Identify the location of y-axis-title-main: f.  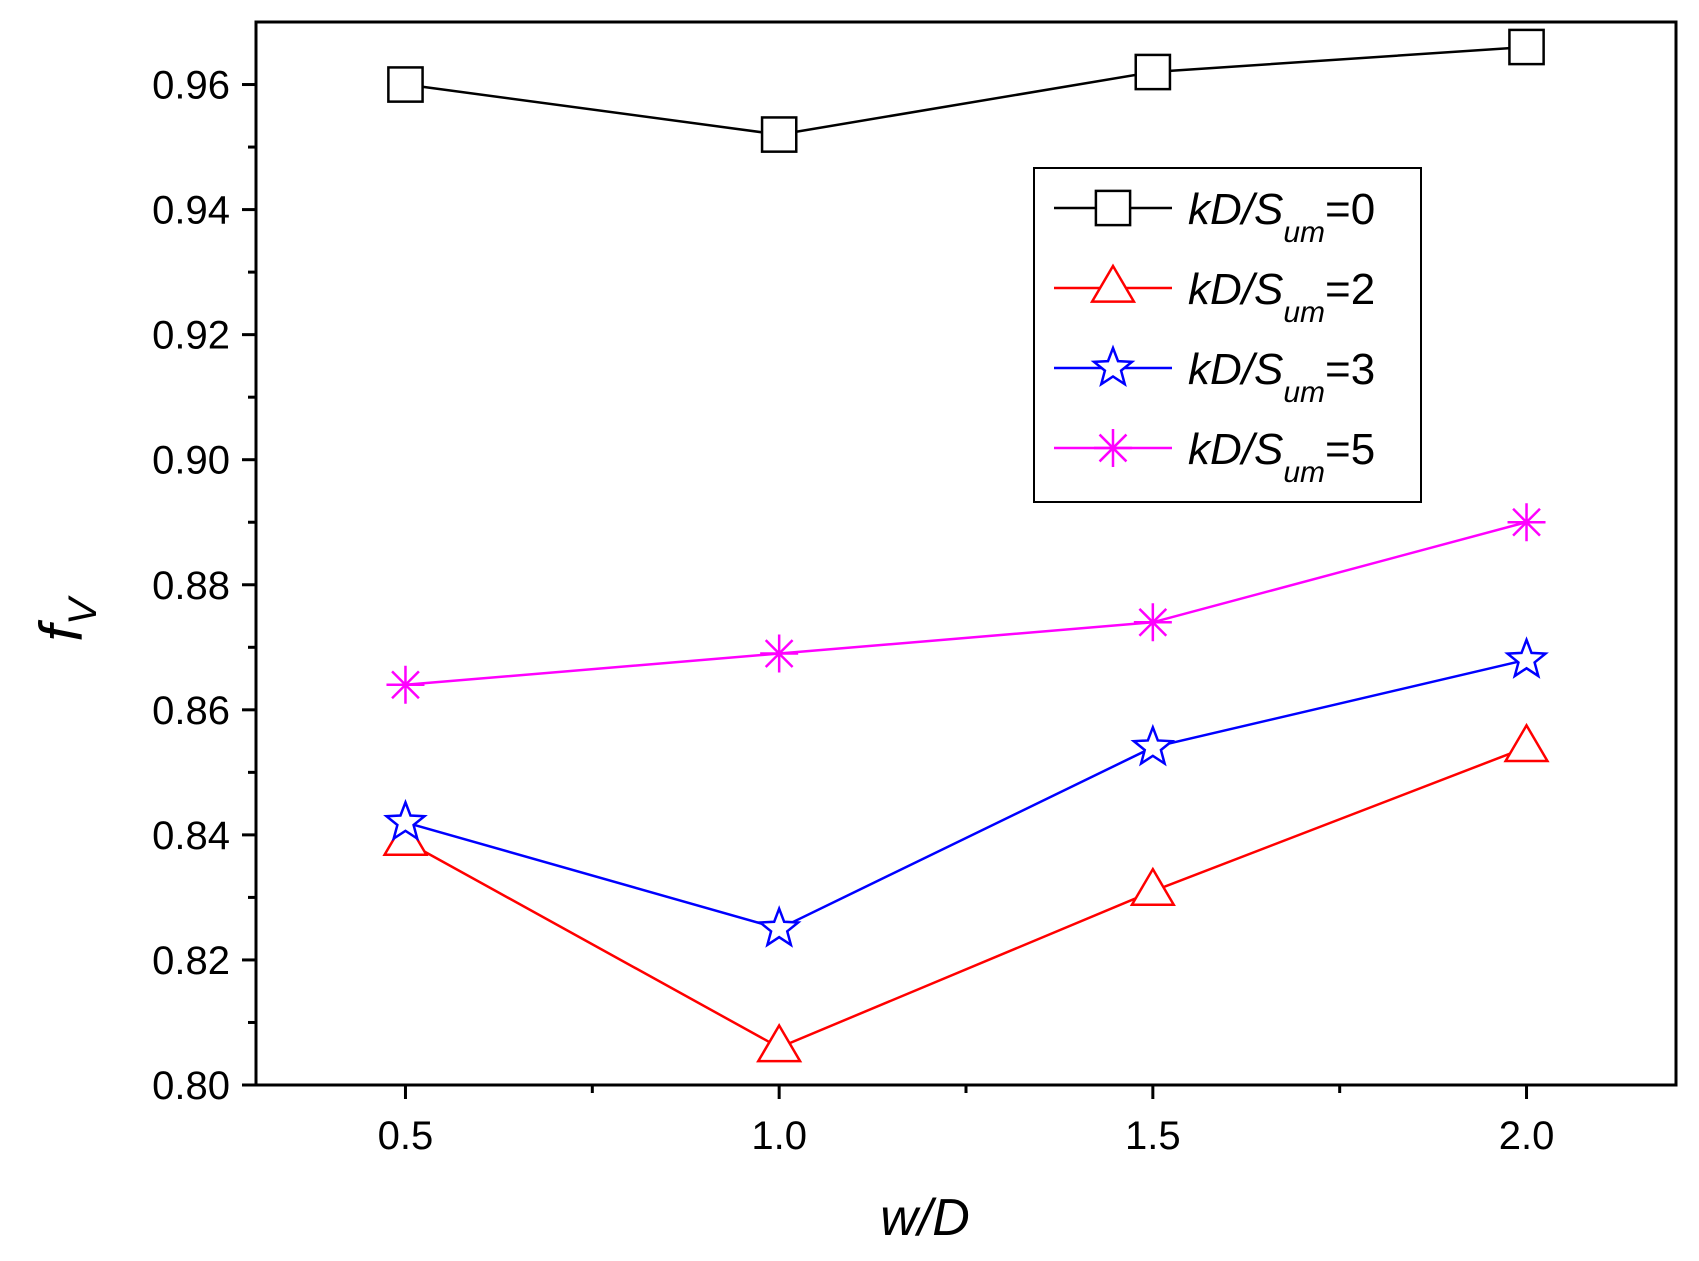
(61, 631).